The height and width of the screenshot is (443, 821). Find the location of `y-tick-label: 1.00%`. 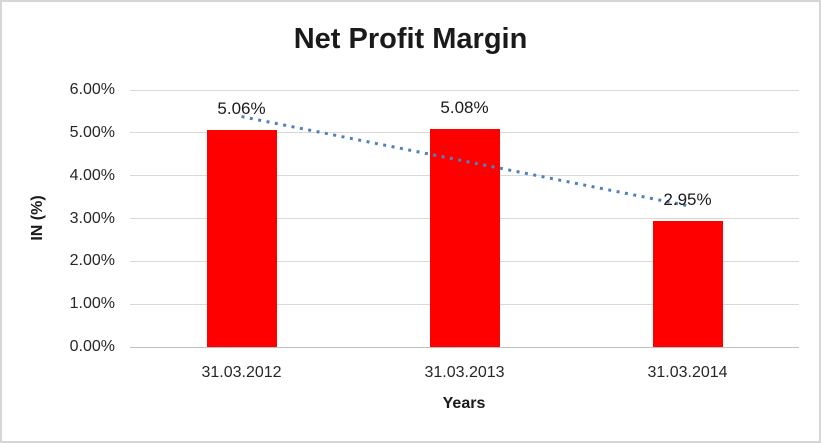

y-tick-label: 1.00% is located at coordinates (92, 304).